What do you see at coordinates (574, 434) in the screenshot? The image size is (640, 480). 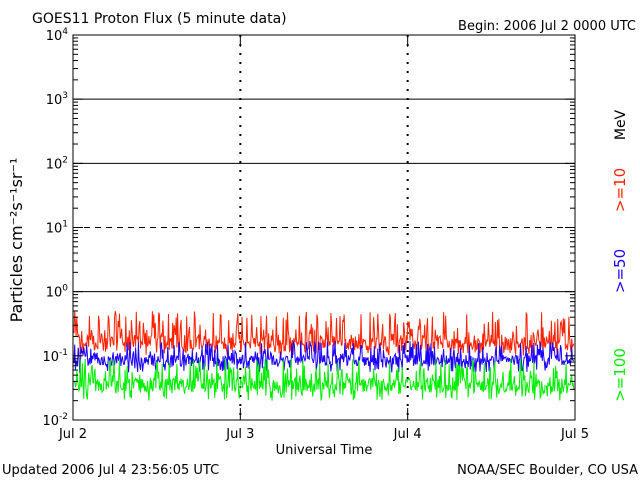 I see `x-tick-label-3: Jul 5` at bounding box center [574, 434].